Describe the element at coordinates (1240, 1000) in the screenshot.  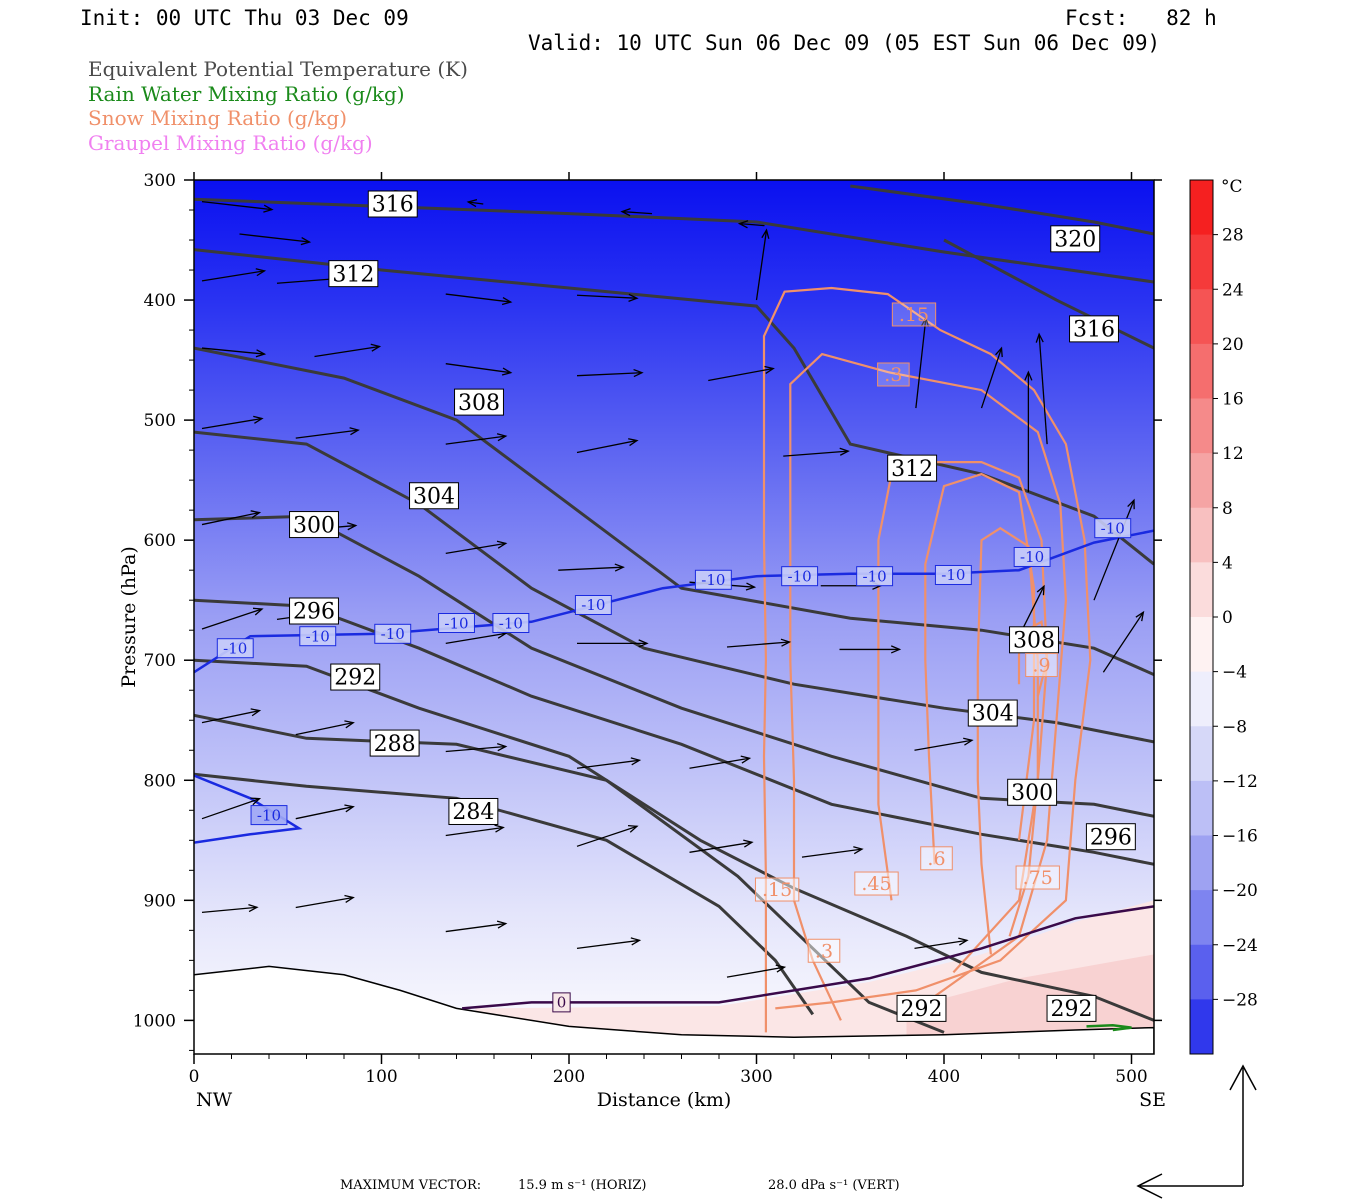
I see `colorbar-tick-label: −28` at that location.